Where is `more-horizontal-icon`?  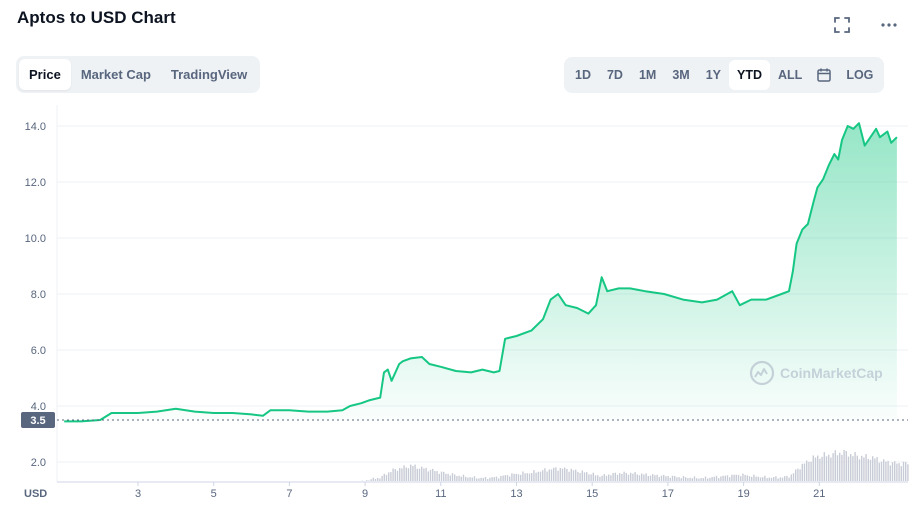 more-horizontal-icon is located at coordinates (889, 25).